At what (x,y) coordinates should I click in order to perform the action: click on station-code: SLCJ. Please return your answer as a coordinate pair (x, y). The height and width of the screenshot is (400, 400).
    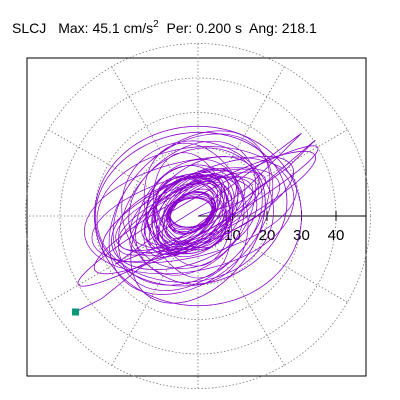
    Looking at the image, I should click on (29, 28).